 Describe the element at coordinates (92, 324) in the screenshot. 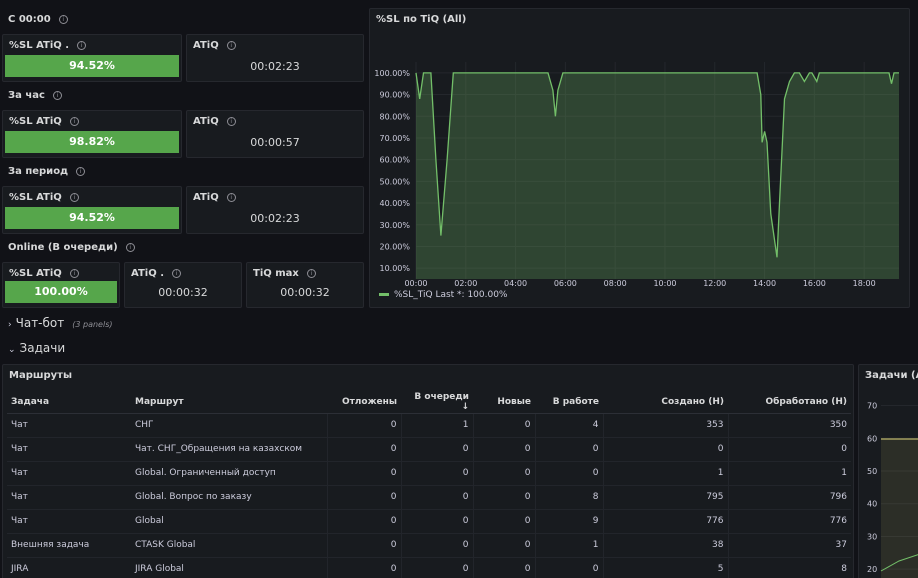

I see `row-panel-count: (3 panels)` at that location.